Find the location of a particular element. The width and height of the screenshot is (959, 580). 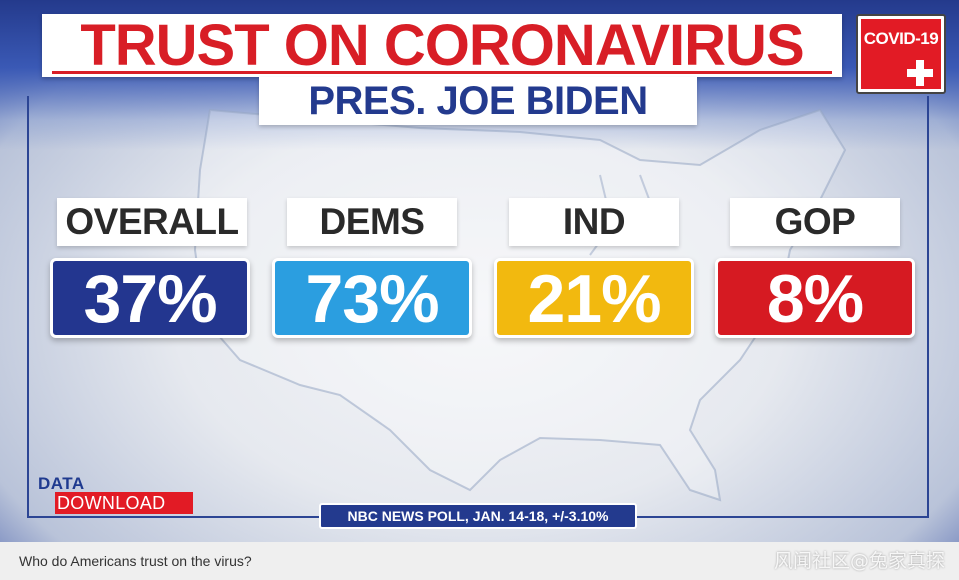

source-bar: NBC NEWS POLL, JAN. 14-18, +/-3.10% is located at coordinates (478, 516).